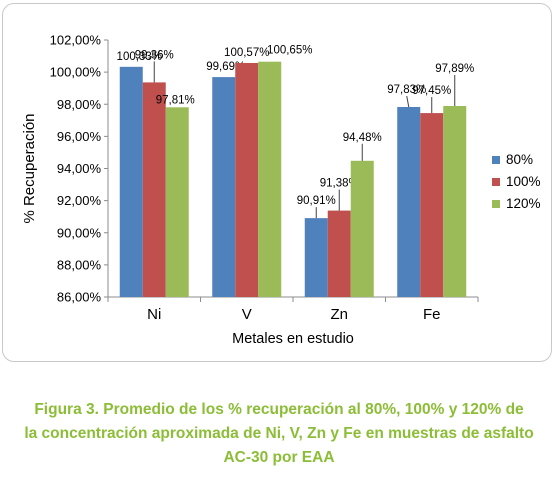 Image resolution: width=558 pixels, height=478 pixels. I want to click on x-axis-title: Metales en estudio, so click(293, 339).